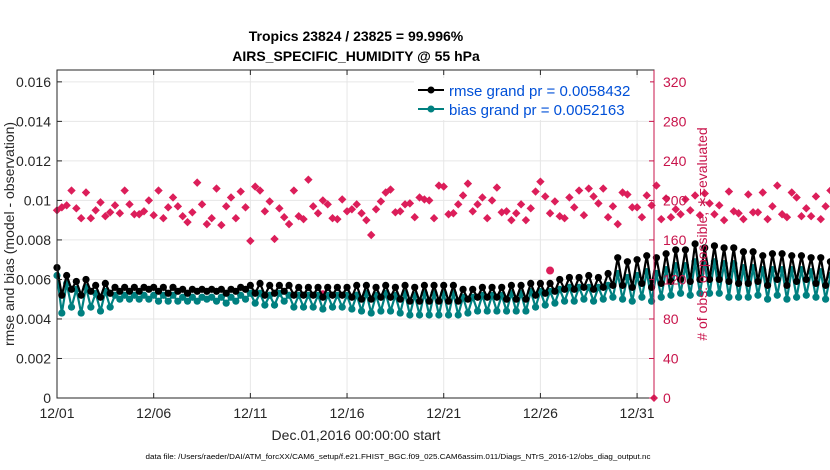 The height and width of the screenshot is (470, 830). Describe the element at coordinates (537, 110) in the screenshot. I see `legend-bias-label: bias grand pr = 0.0052163` at that location.